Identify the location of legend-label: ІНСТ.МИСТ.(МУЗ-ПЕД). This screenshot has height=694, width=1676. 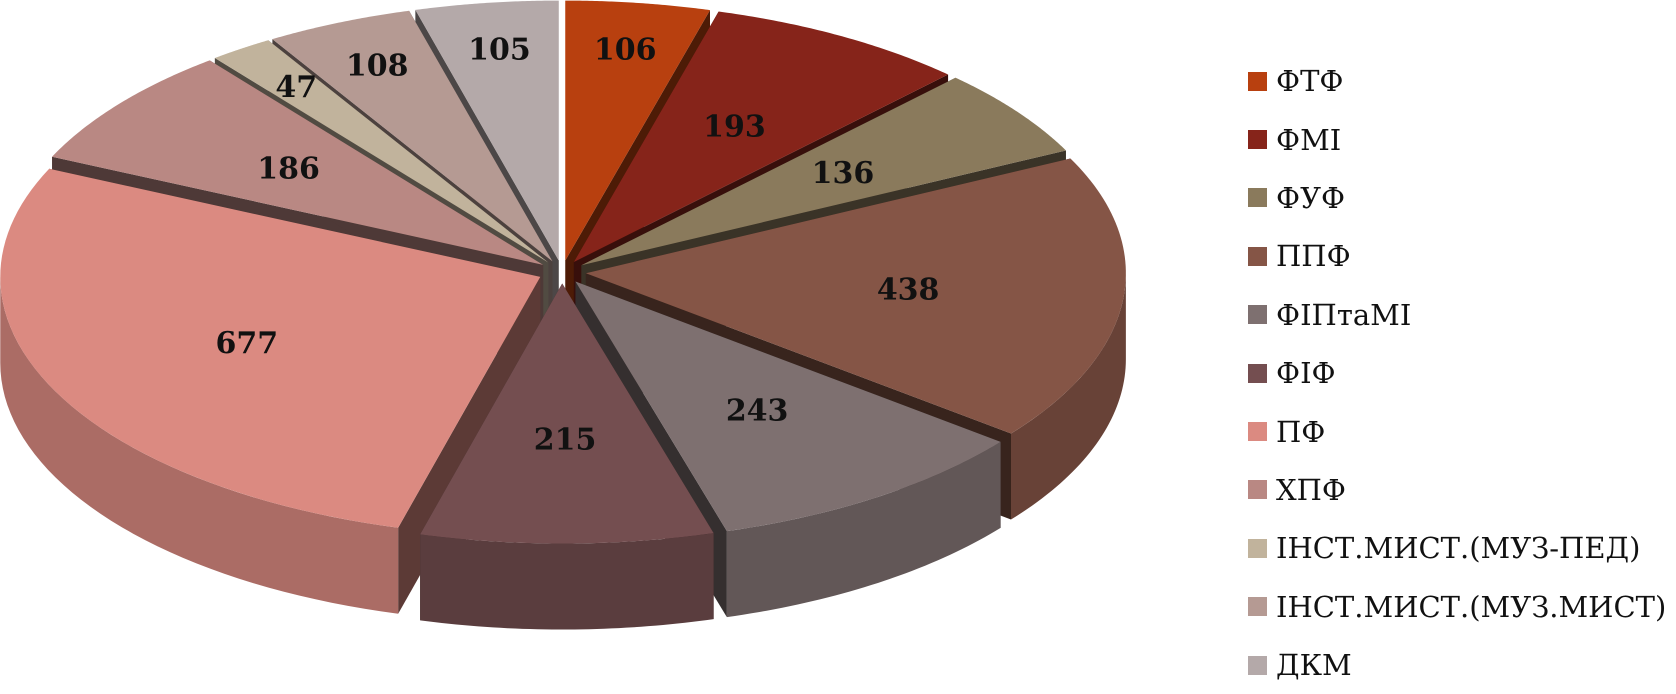
(1458, 548).